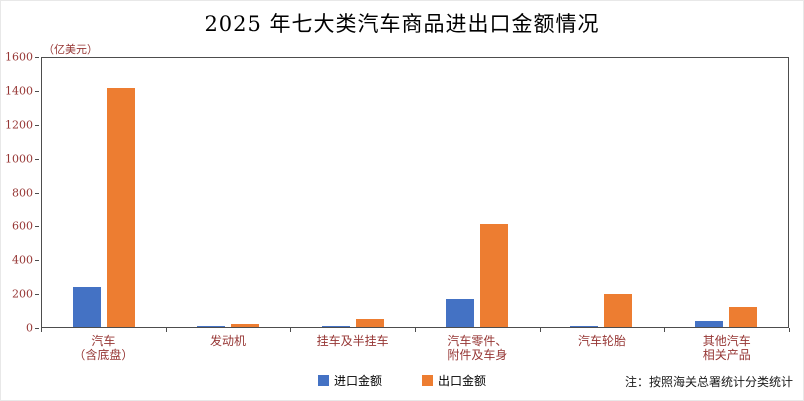 This screenshot has width=804, height=401. Describe the element at coordinates (29, 328) in the screenshot. I see `y-tick-label: 0` at that location.